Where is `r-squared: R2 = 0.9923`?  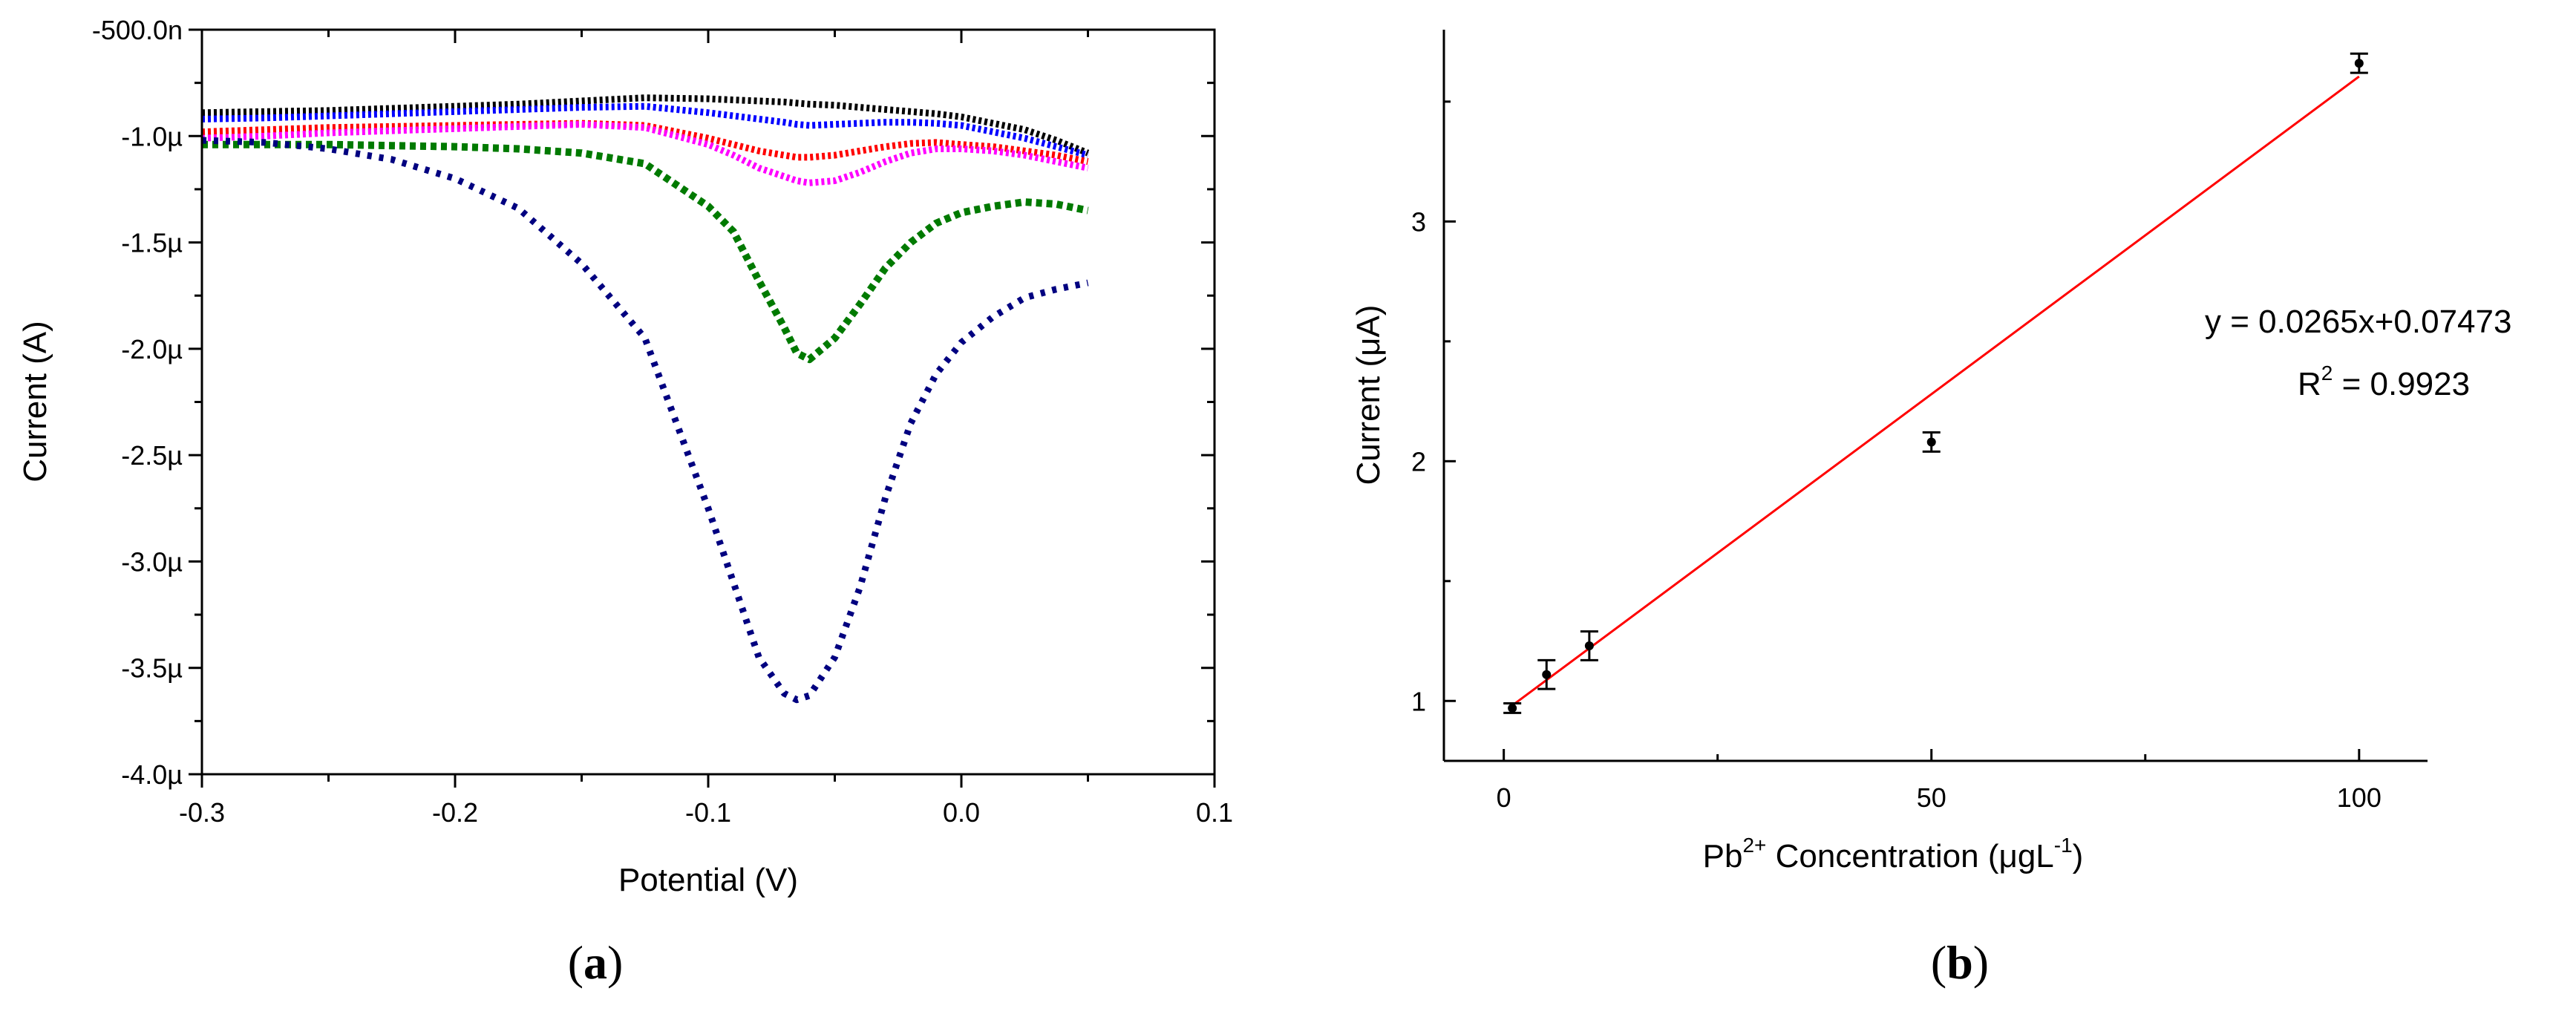 r-squared: R2 = 0.9923 is located at coordinates (2384, 382).